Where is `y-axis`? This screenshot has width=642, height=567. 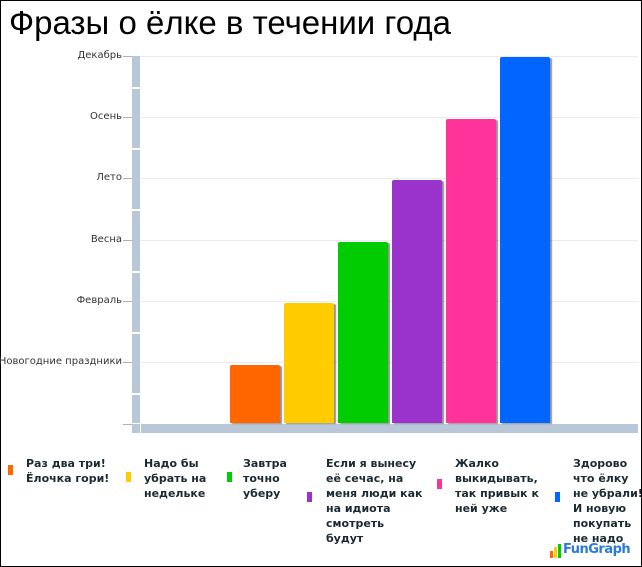 y-axis is located at coordinates (136, 239).